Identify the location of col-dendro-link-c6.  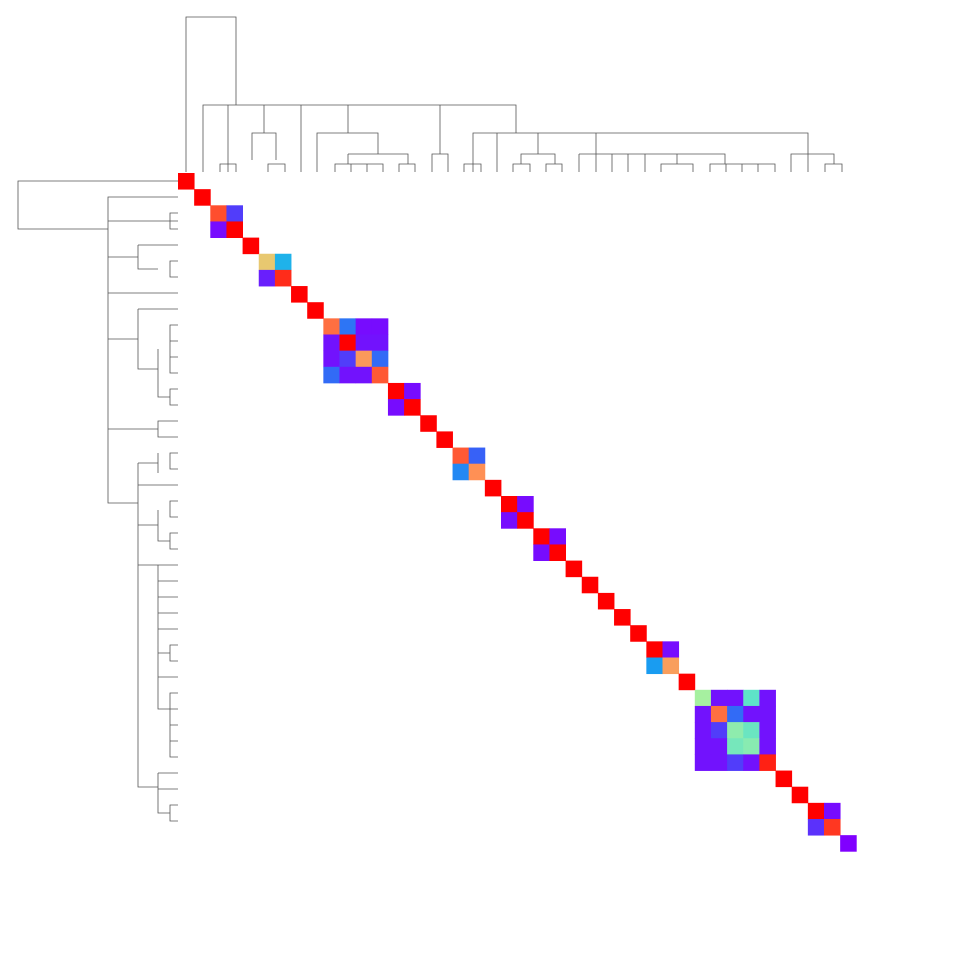
(718, 167).